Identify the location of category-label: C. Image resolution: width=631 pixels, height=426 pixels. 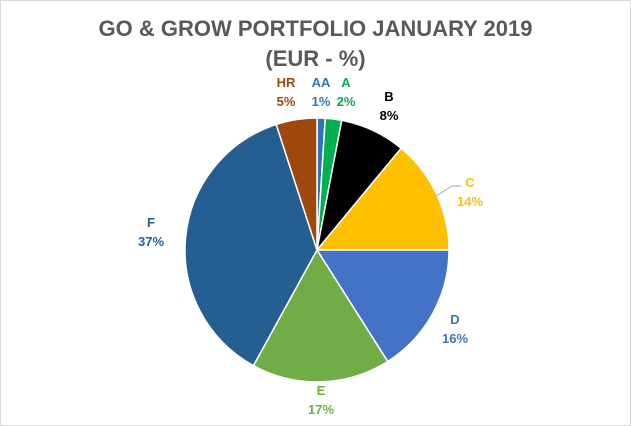
(470, 182).